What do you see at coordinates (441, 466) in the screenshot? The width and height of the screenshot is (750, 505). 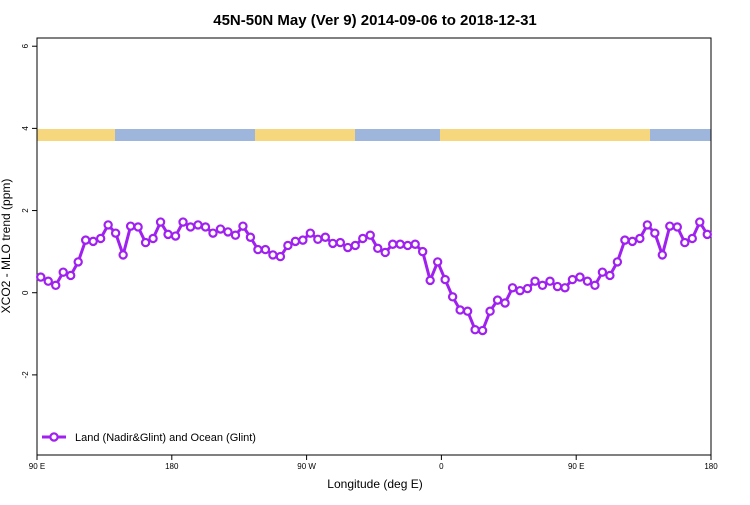 I see `x-tick-label: 0` at bounding box center [441, 466].